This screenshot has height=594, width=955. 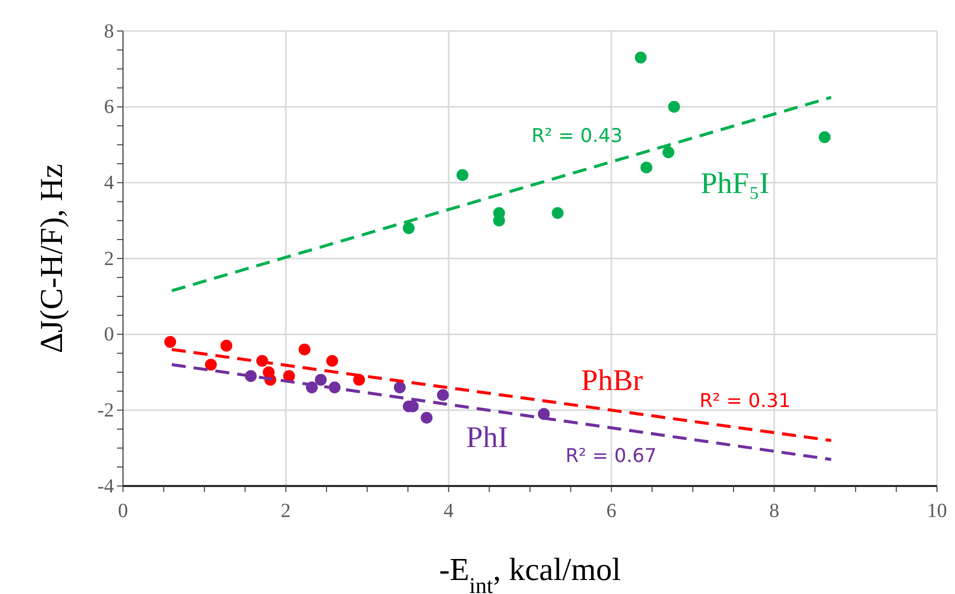 I want to click on y-tick-label: -4, so click(x=105, y=486).